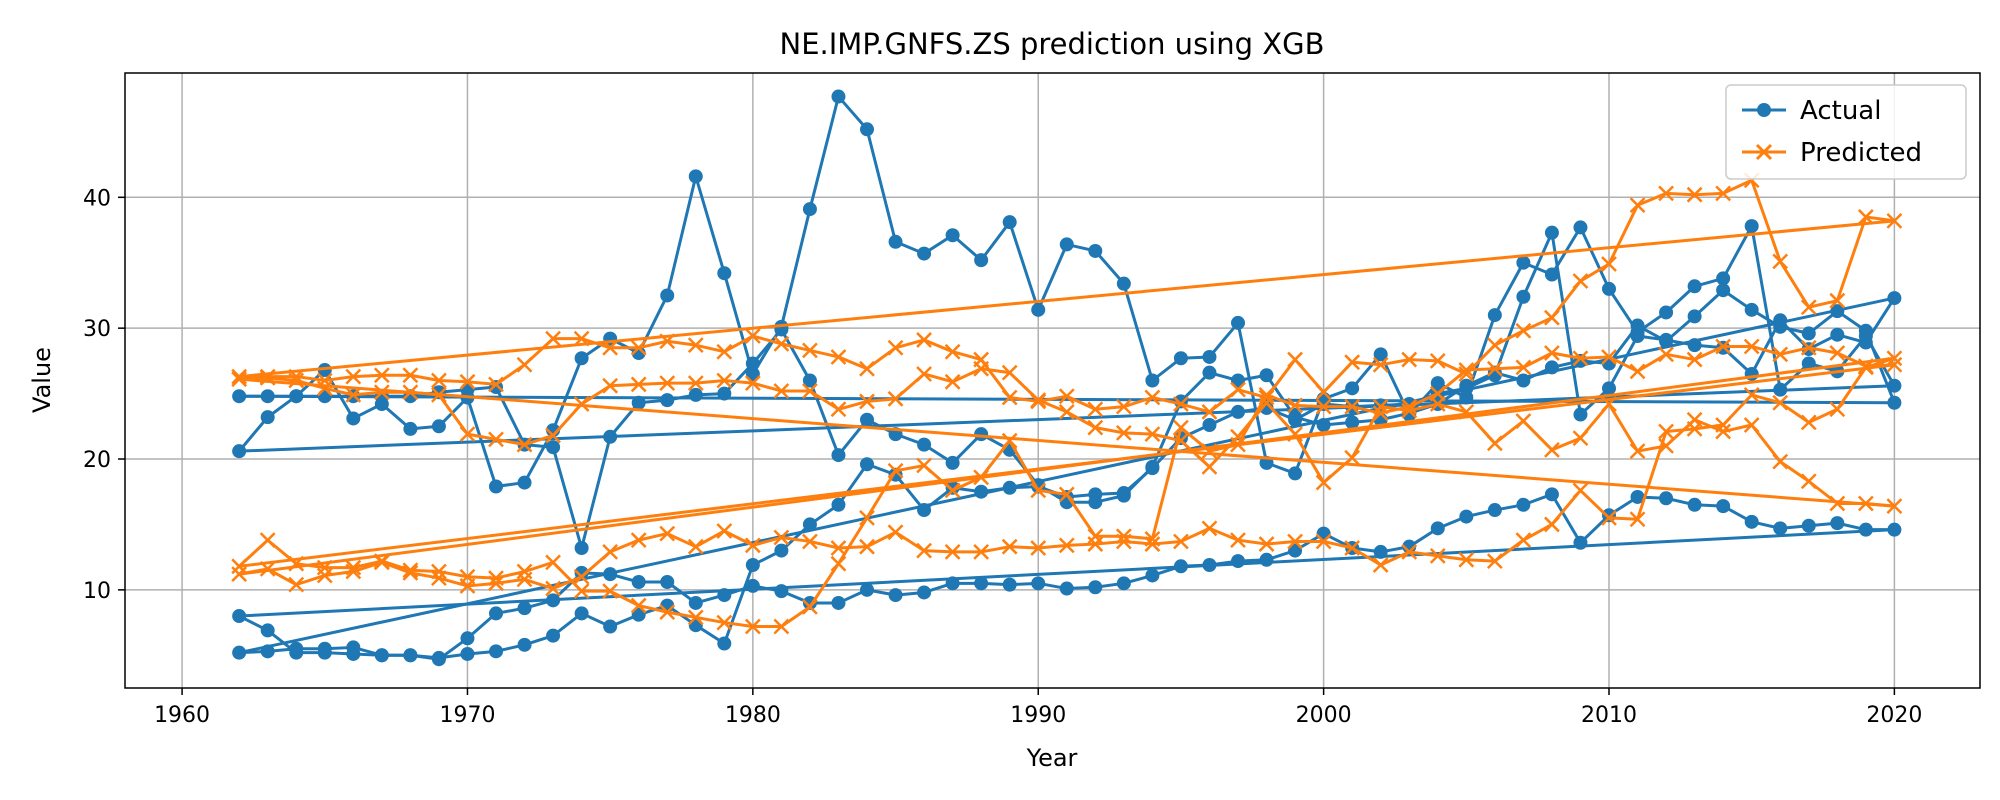 Image resolution: width=2000 pixels, height=800 pixels. Describe the element at coordinates (1324, 715) in the screenshot. I see `x-tick-label: 2000` at that location.